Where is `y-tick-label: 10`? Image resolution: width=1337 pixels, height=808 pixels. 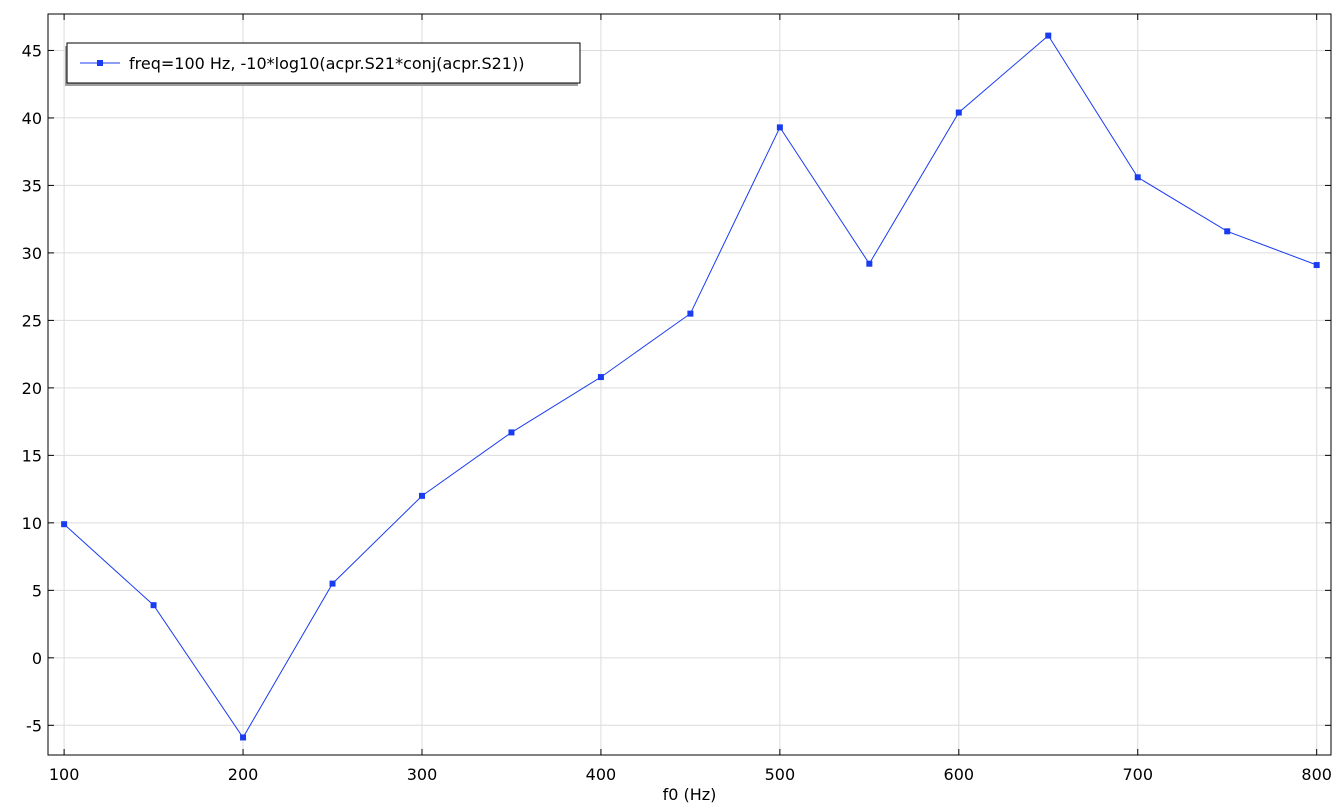
y-tick-label: 10 is located at coordinates (32, 523).